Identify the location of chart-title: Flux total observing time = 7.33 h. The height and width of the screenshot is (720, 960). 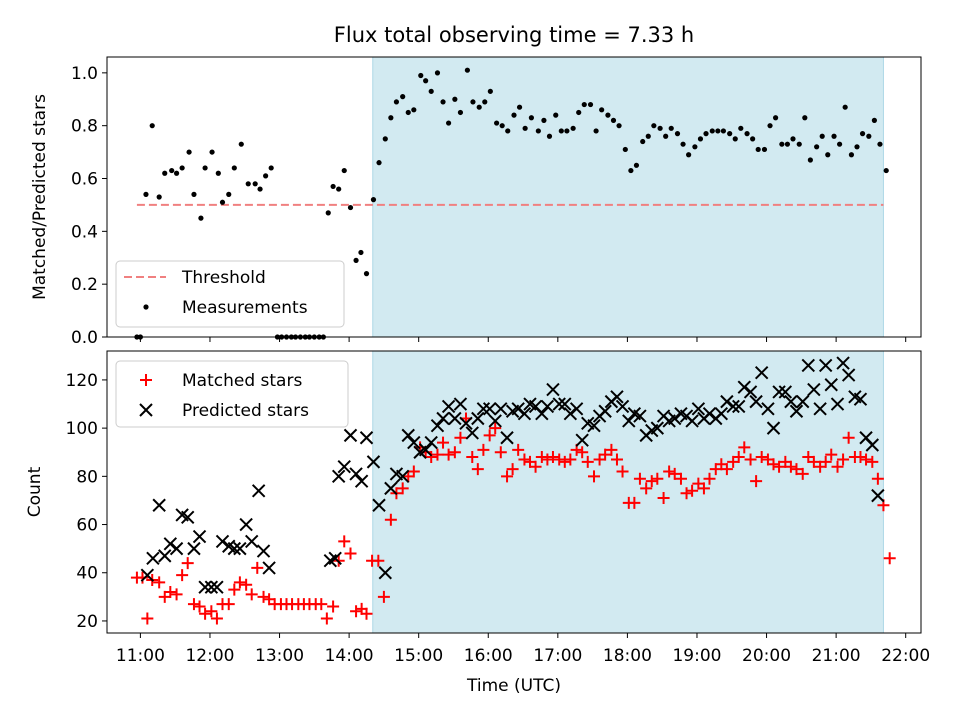
(514, 35).